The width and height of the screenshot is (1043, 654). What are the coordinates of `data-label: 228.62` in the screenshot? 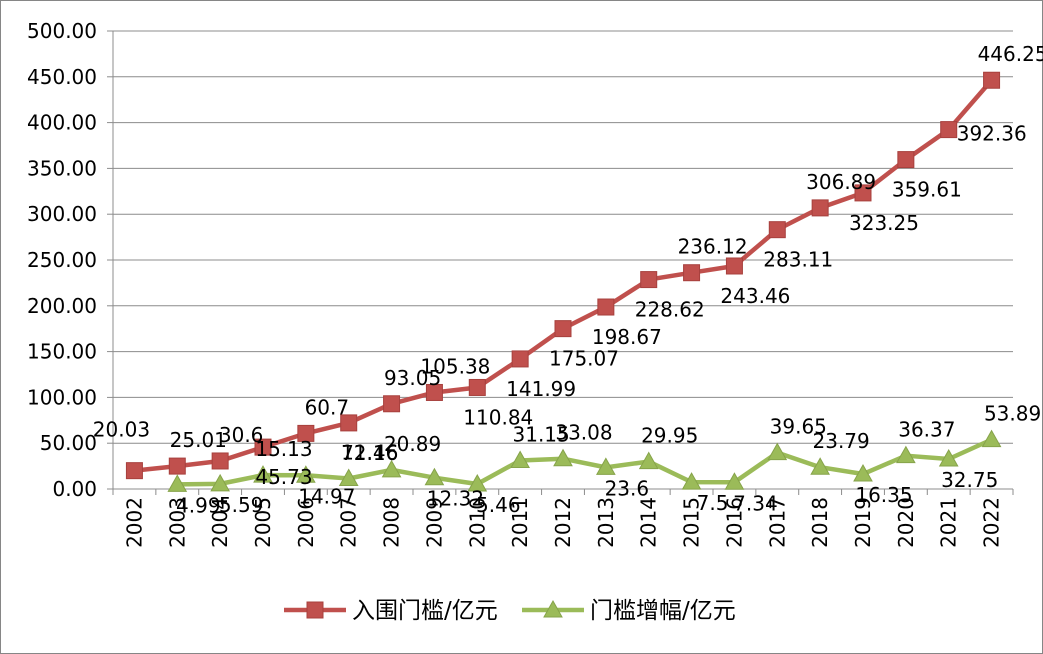 It's located at (670, 310).